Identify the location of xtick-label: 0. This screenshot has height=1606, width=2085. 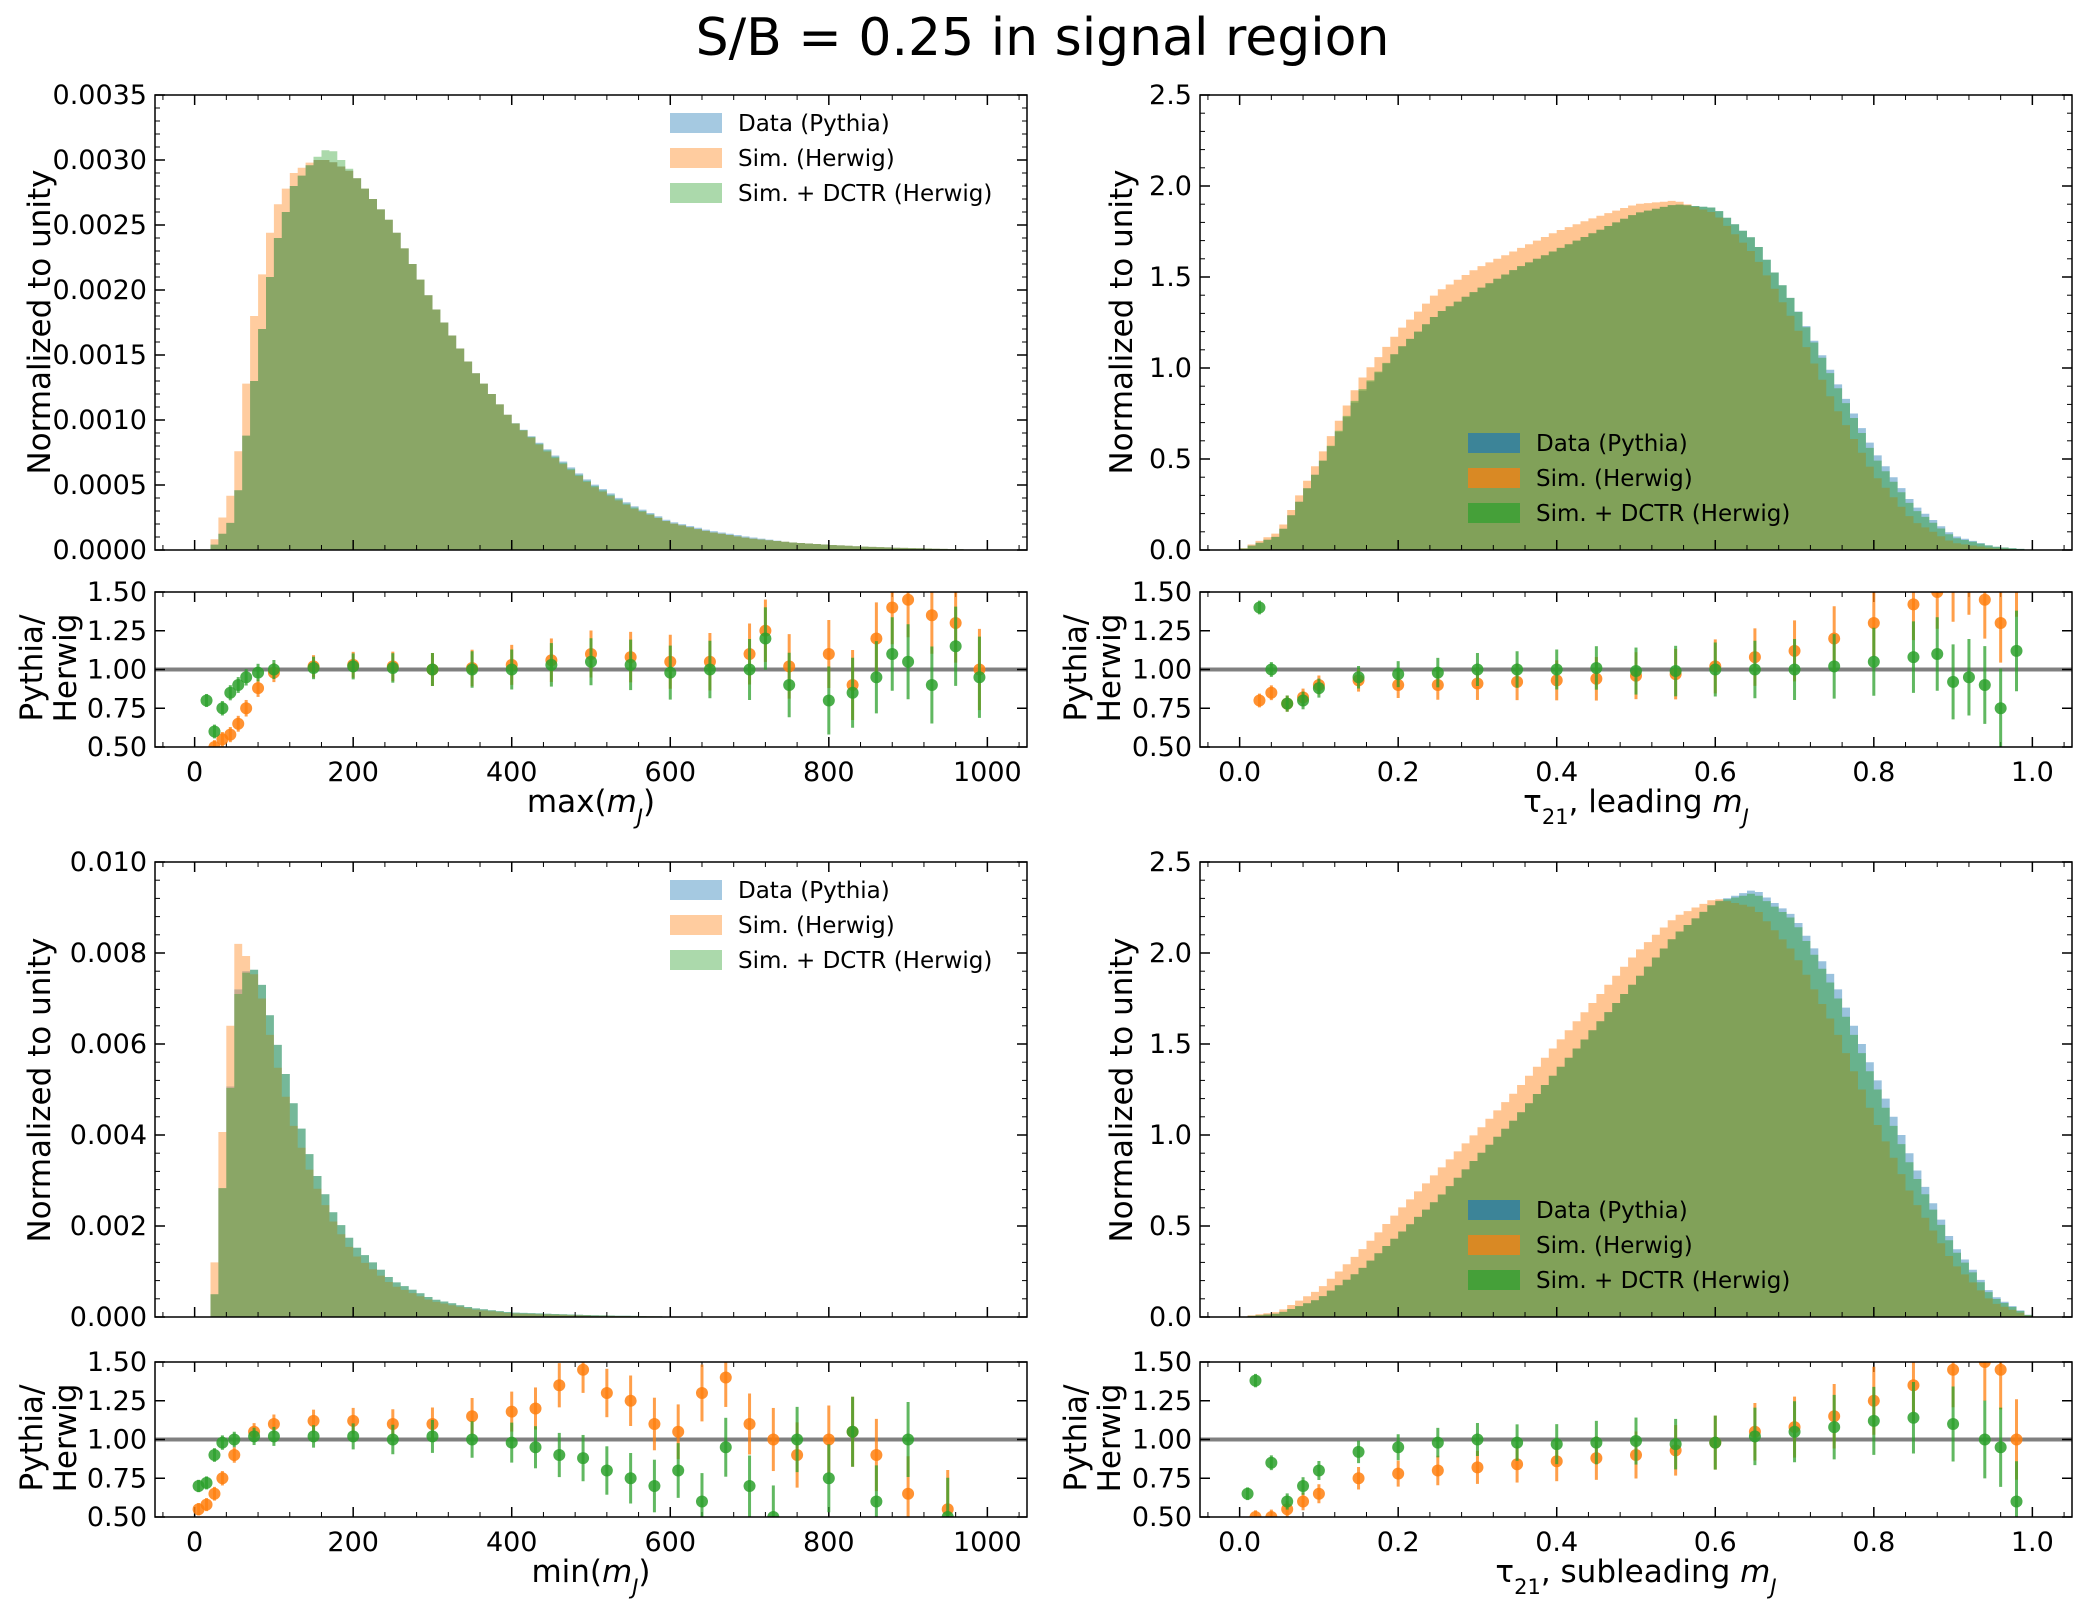
(194, 1542).